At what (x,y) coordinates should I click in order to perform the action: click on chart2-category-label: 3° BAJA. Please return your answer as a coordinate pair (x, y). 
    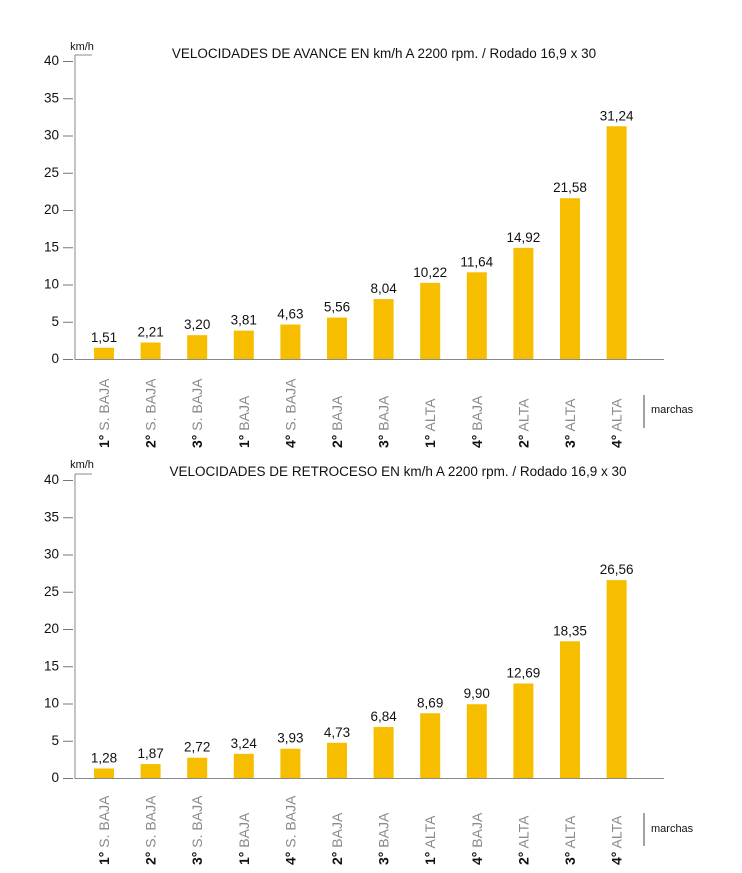
    Looking at the image, I should click on (384, 838).